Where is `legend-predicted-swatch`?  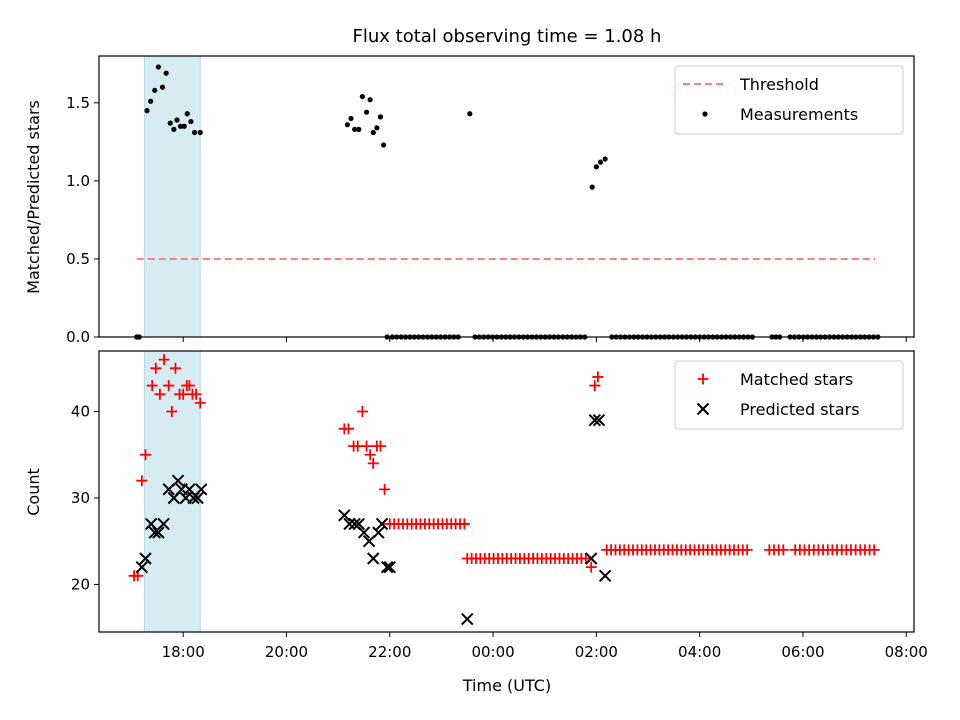
legend-predicted-swatch is located at coordinates (703, 409).